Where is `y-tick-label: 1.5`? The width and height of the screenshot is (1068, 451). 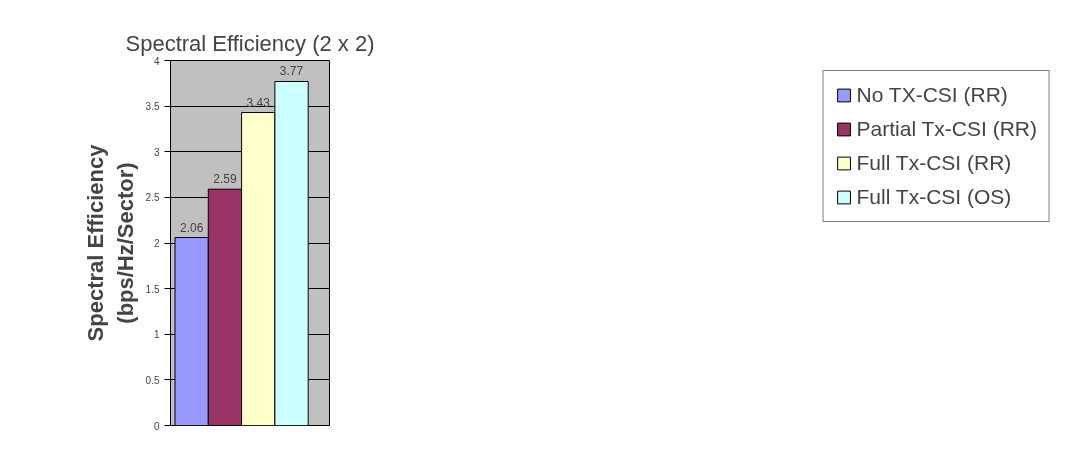 y-tick-label: 1.5 is located at coordinates (152, 289).